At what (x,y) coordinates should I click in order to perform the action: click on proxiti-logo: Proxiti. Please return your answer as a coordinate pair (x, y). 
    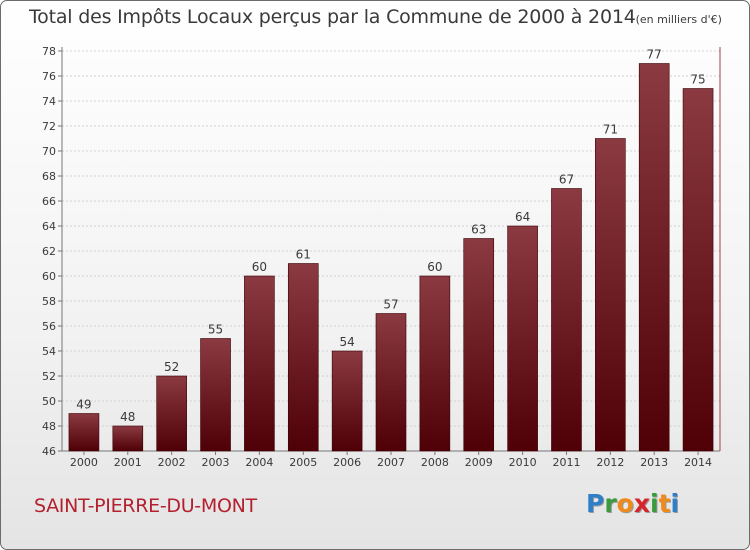
    Looking at the image, I should click on (632, 503).